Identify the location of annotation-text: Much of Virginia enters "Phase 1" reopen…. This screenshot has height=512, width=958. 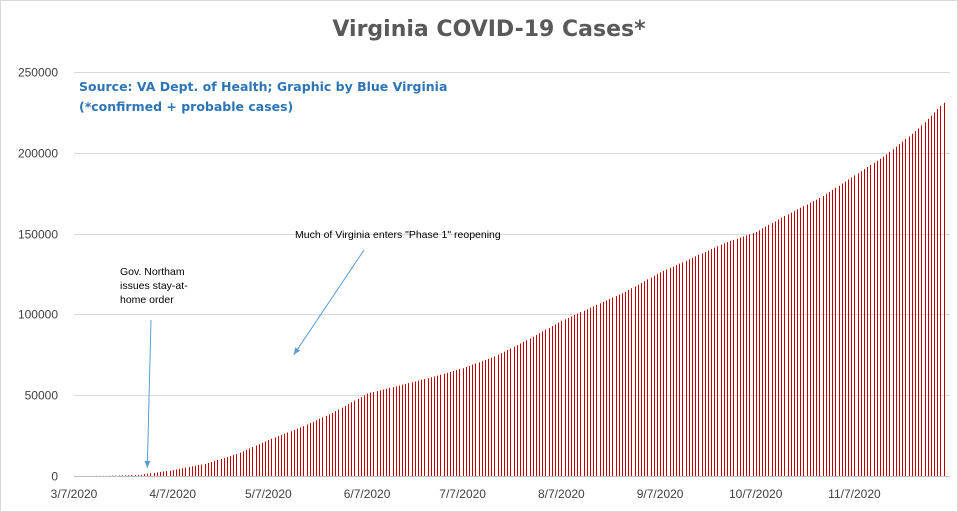
(398, 235).